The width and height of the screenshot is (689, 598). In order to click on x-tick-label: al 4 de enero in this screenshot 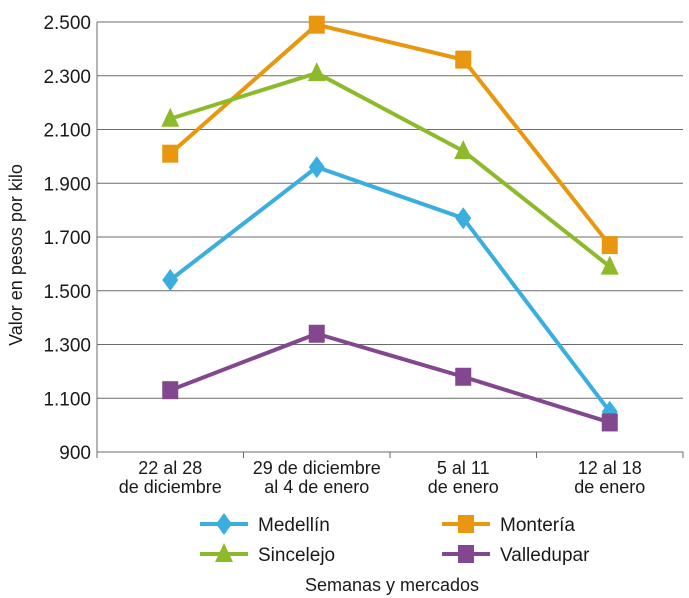, I will do `click(316, 487)`.